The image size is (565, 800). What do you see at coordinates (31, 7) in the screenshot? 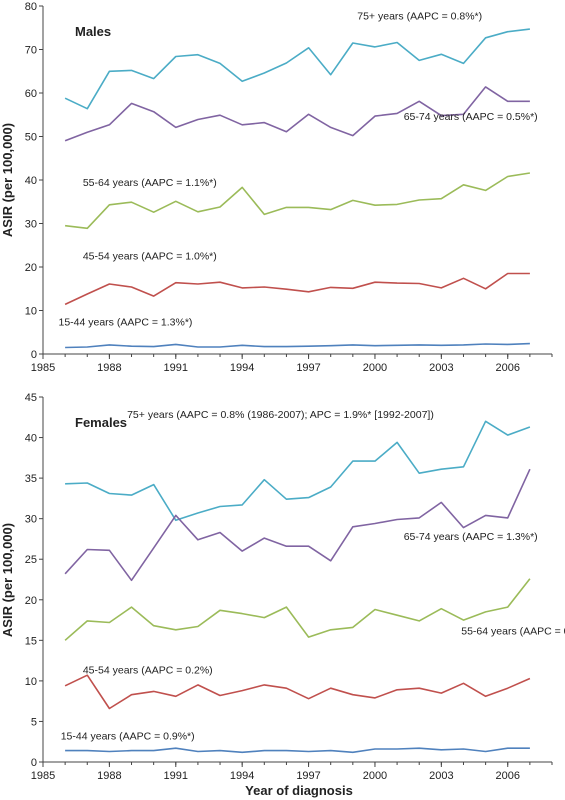
I see `y-tick-label: 80` at bounding box center [31, 7].